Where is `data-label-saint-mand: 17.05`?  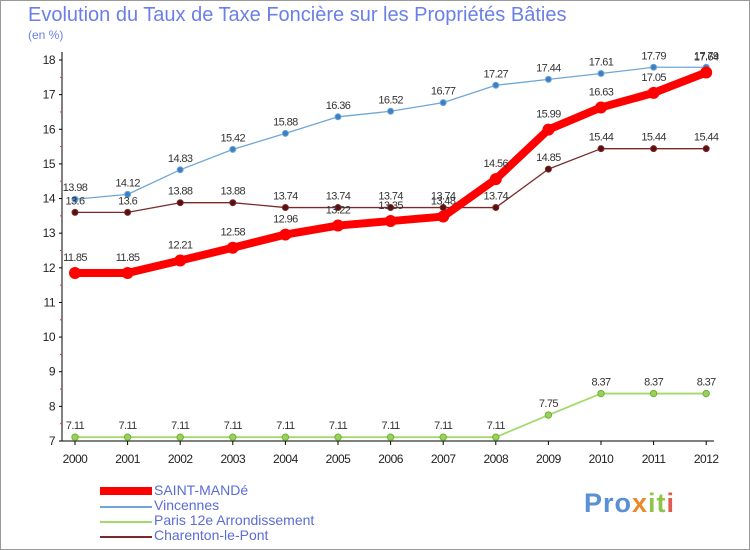 data-label-saint-mand: 17.05 is located at coordinates (653, 78).